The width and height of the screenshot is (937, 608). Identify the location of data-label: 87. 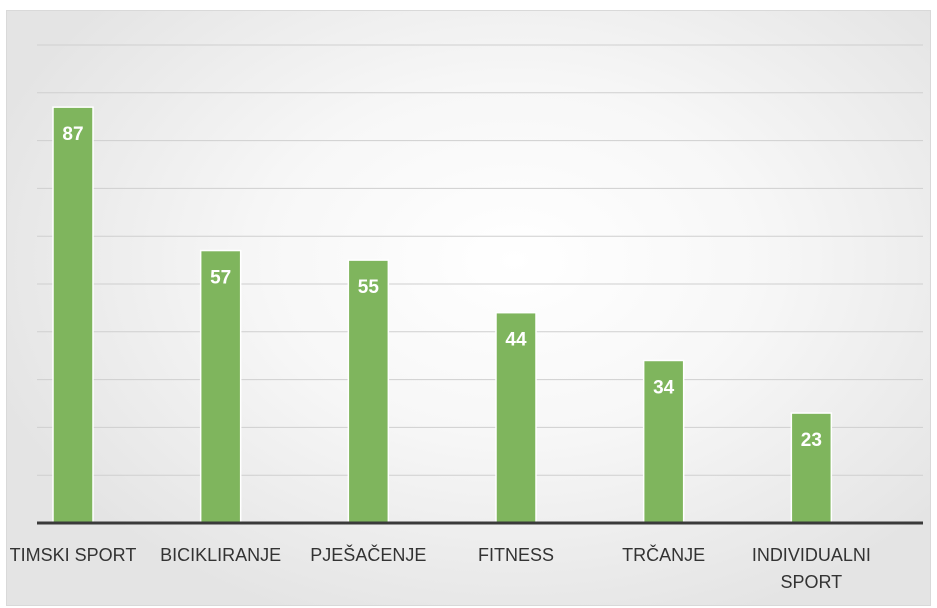
(72, 134).